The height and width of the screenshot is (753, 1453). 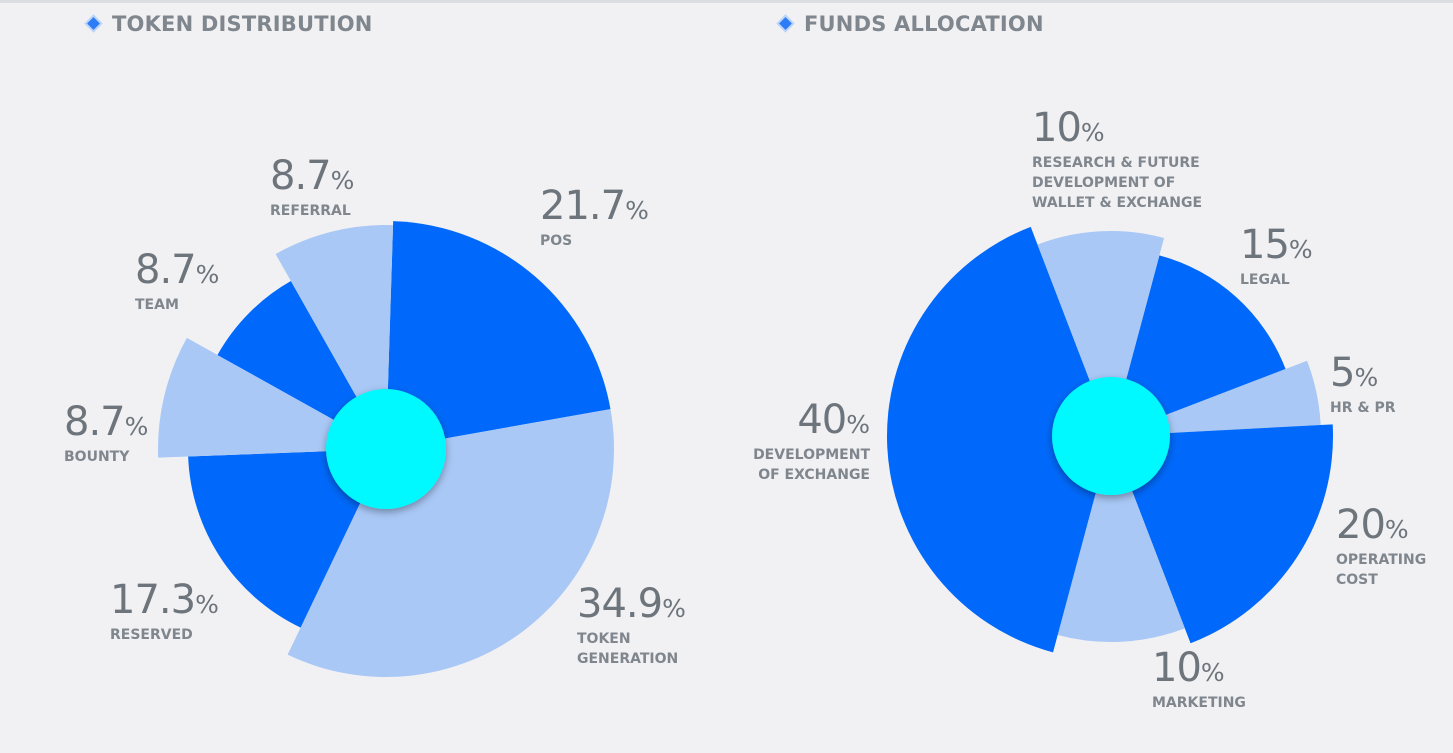 I want to click on slice-label: 34.9% TOKEN GENERATION, so click(x=631, y=626).